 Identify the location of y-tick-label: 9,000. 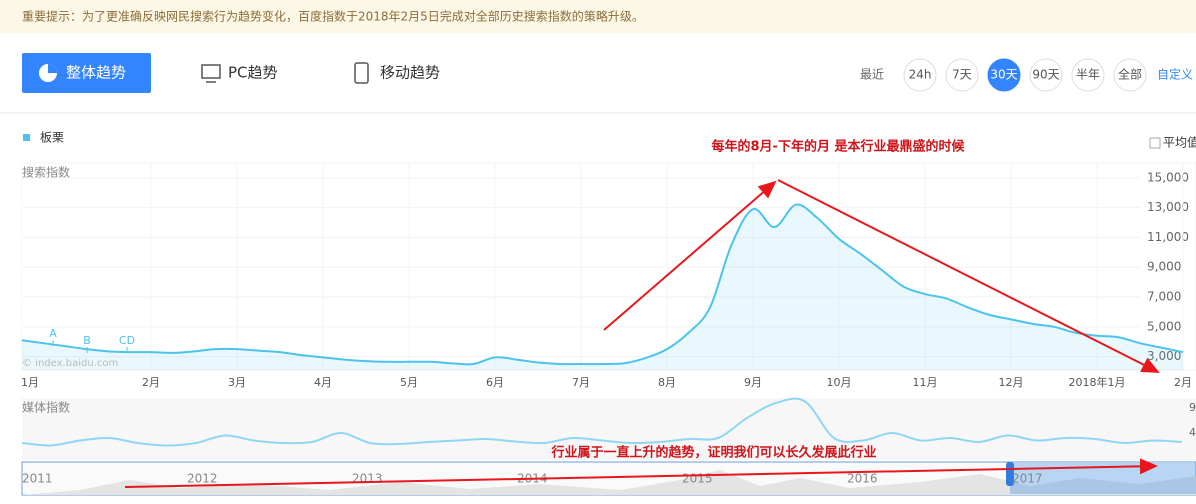
(1164, 267).